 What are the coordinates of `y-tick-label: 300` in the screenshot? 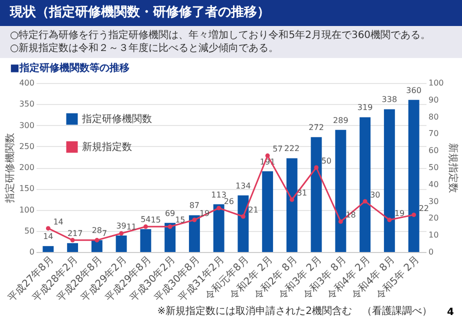 It's located at (26, 125).